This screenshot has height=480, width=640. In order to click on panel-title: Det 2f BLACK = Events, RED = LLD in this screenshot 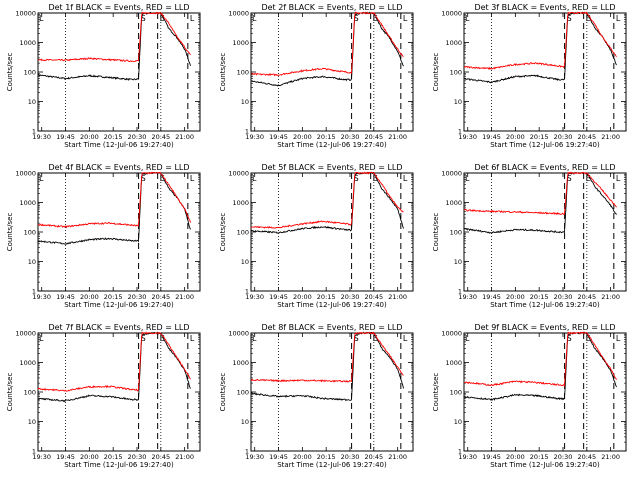, I will do `click(331, 7)`.